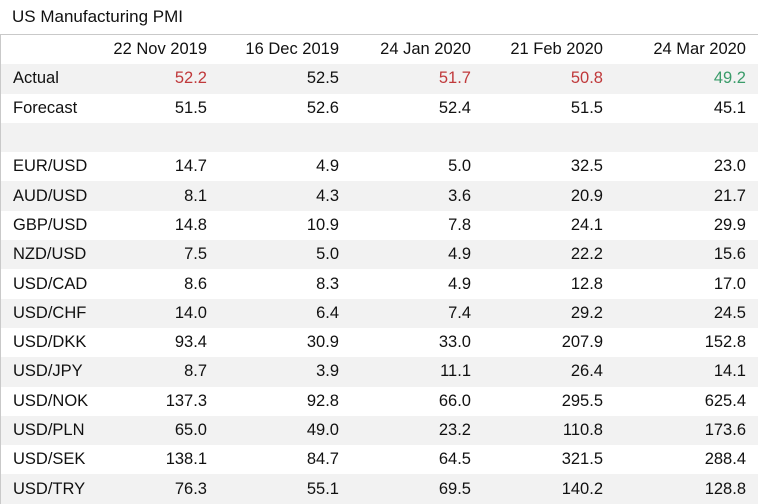 The image size is (758, 504). I want to click on row-label: GBP/USD, so click(50, 224).